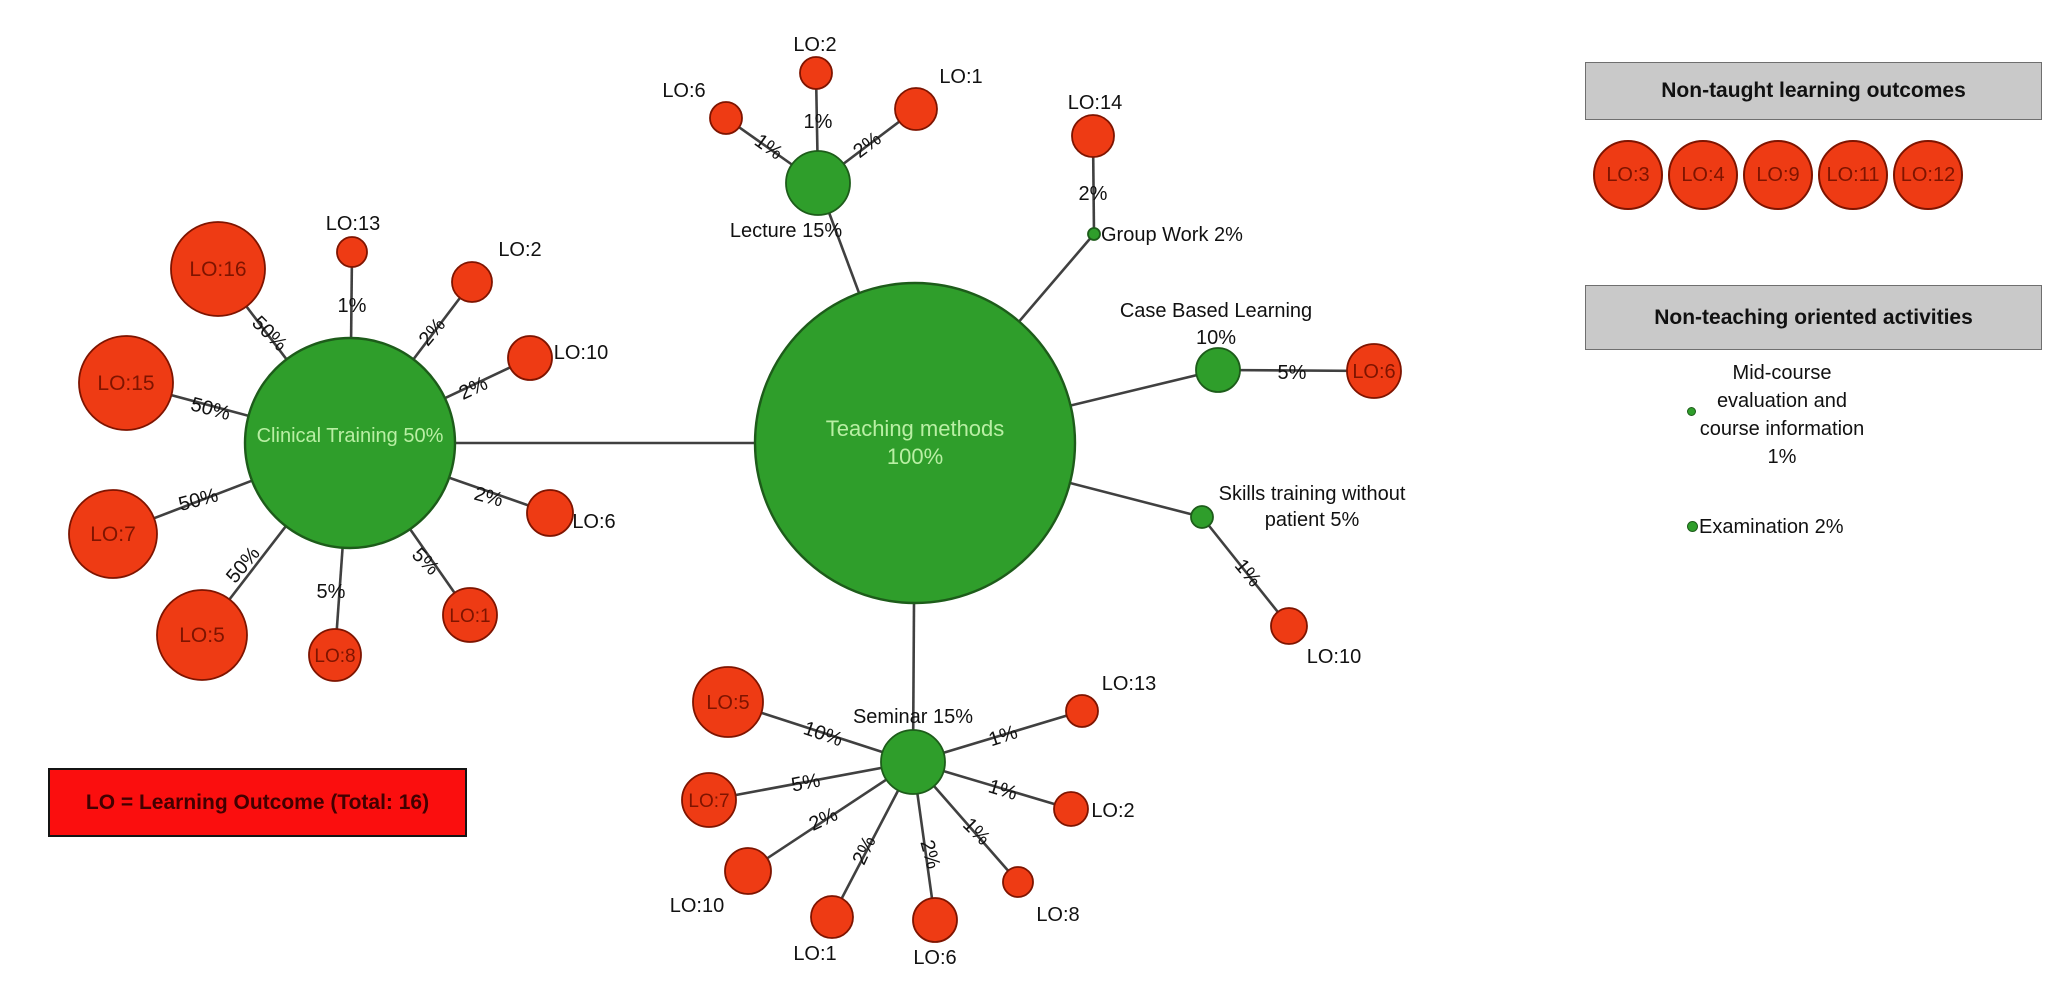  Describe the element at coordinates (593, 522) in the screenshot. I see `label-cl_lo6: LO:6` at that location.